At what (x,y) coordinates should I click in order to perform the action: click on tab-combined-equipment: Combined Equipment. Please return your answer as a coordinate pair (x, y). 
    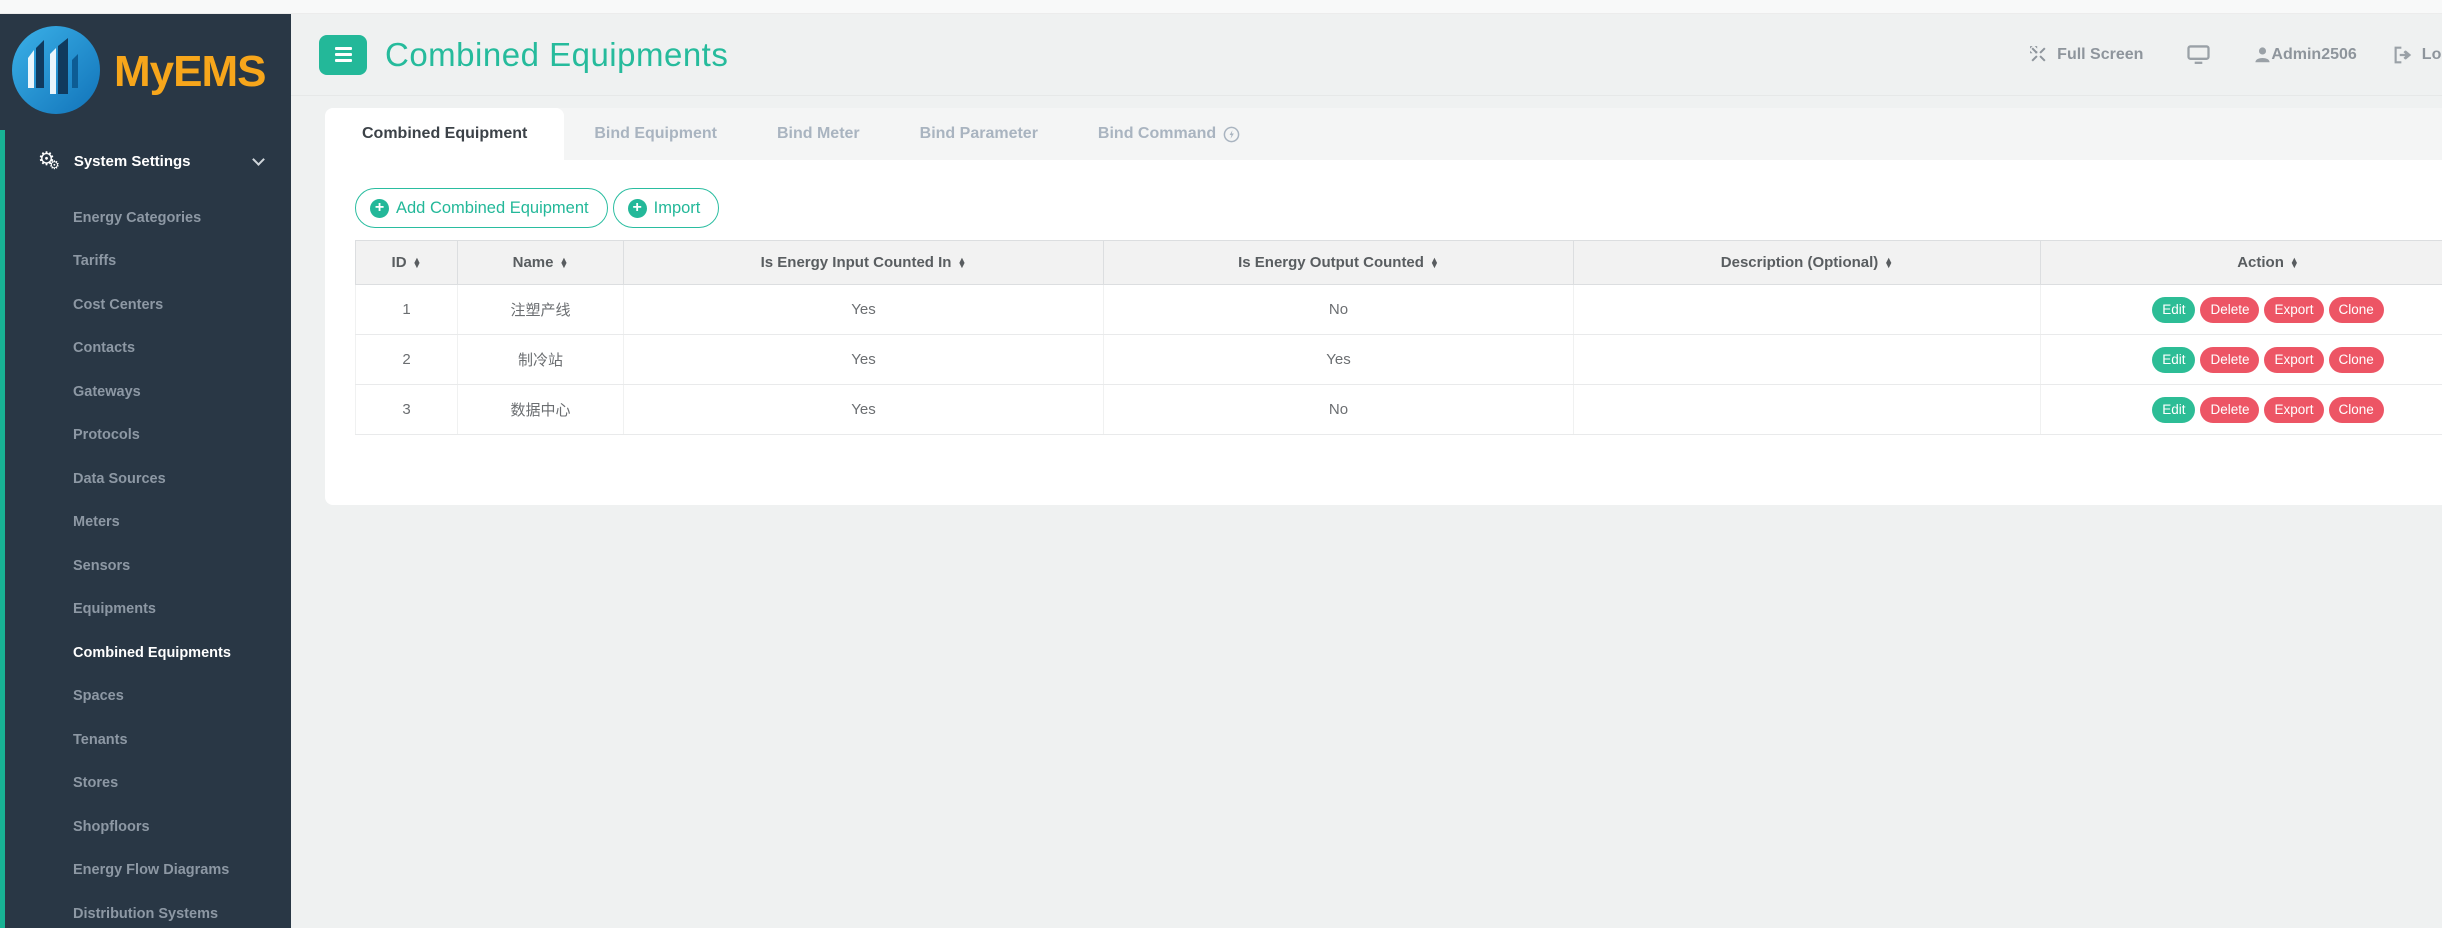
    Looking at the image, I should click on (445, 134).